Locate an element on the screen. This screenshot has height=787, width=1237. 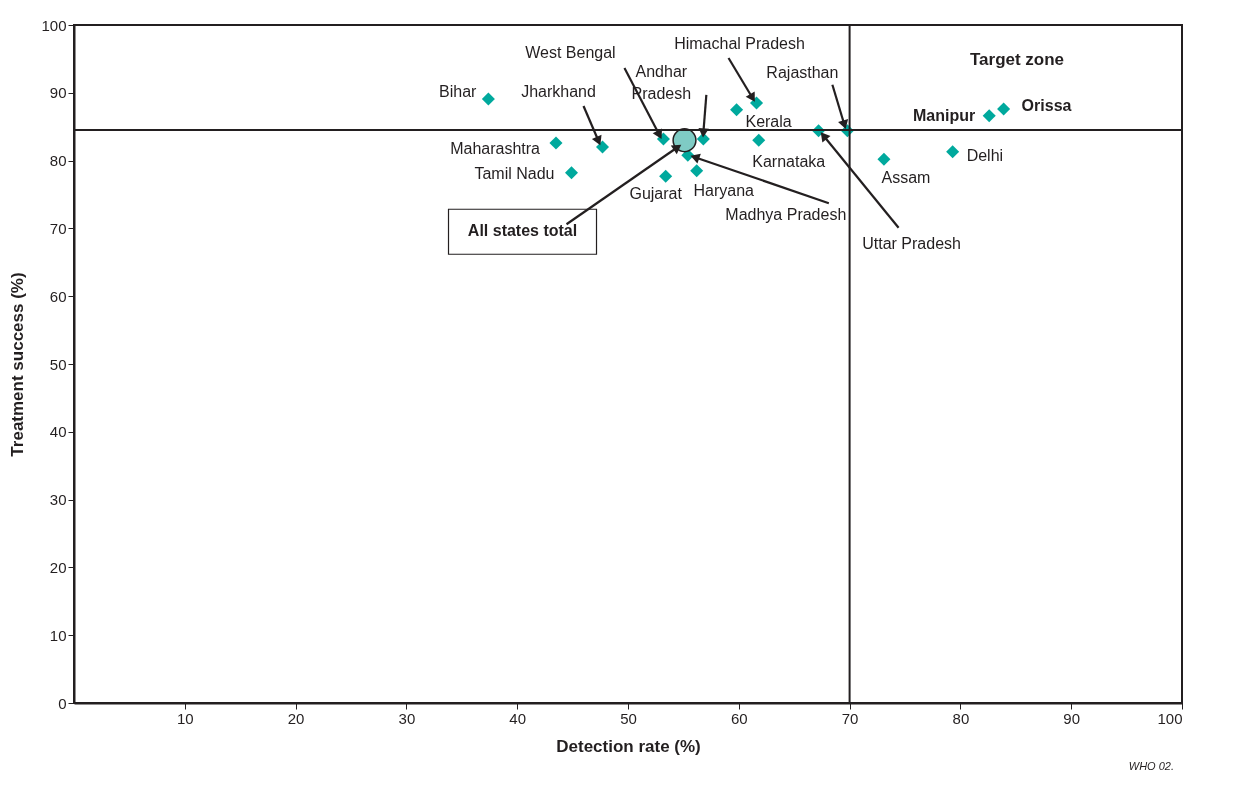
y-tick-label: 80 is located at coordinates (58, 161).